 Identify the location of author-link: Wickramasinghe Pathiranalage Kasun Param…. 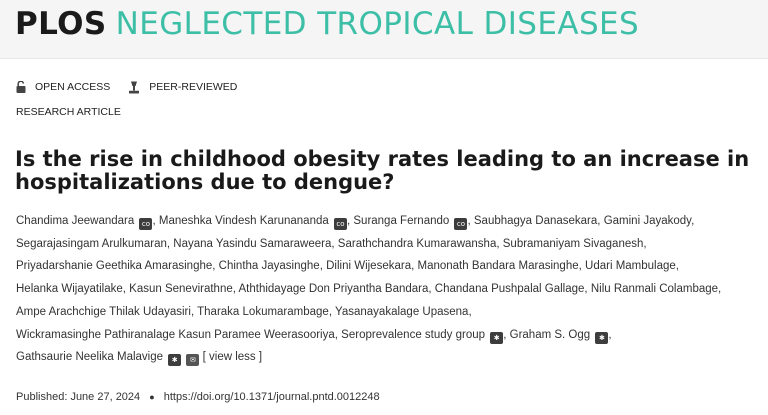
(177, 334).